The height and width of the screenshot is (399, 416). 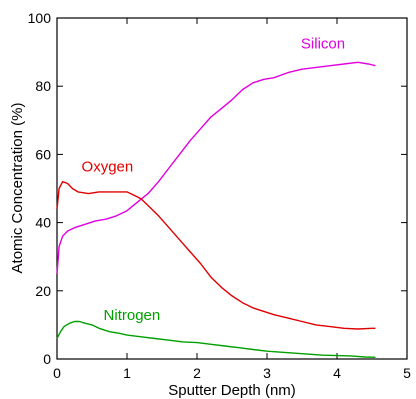 I want to click on y-tick-label: 100, so click(x=40, y=18).